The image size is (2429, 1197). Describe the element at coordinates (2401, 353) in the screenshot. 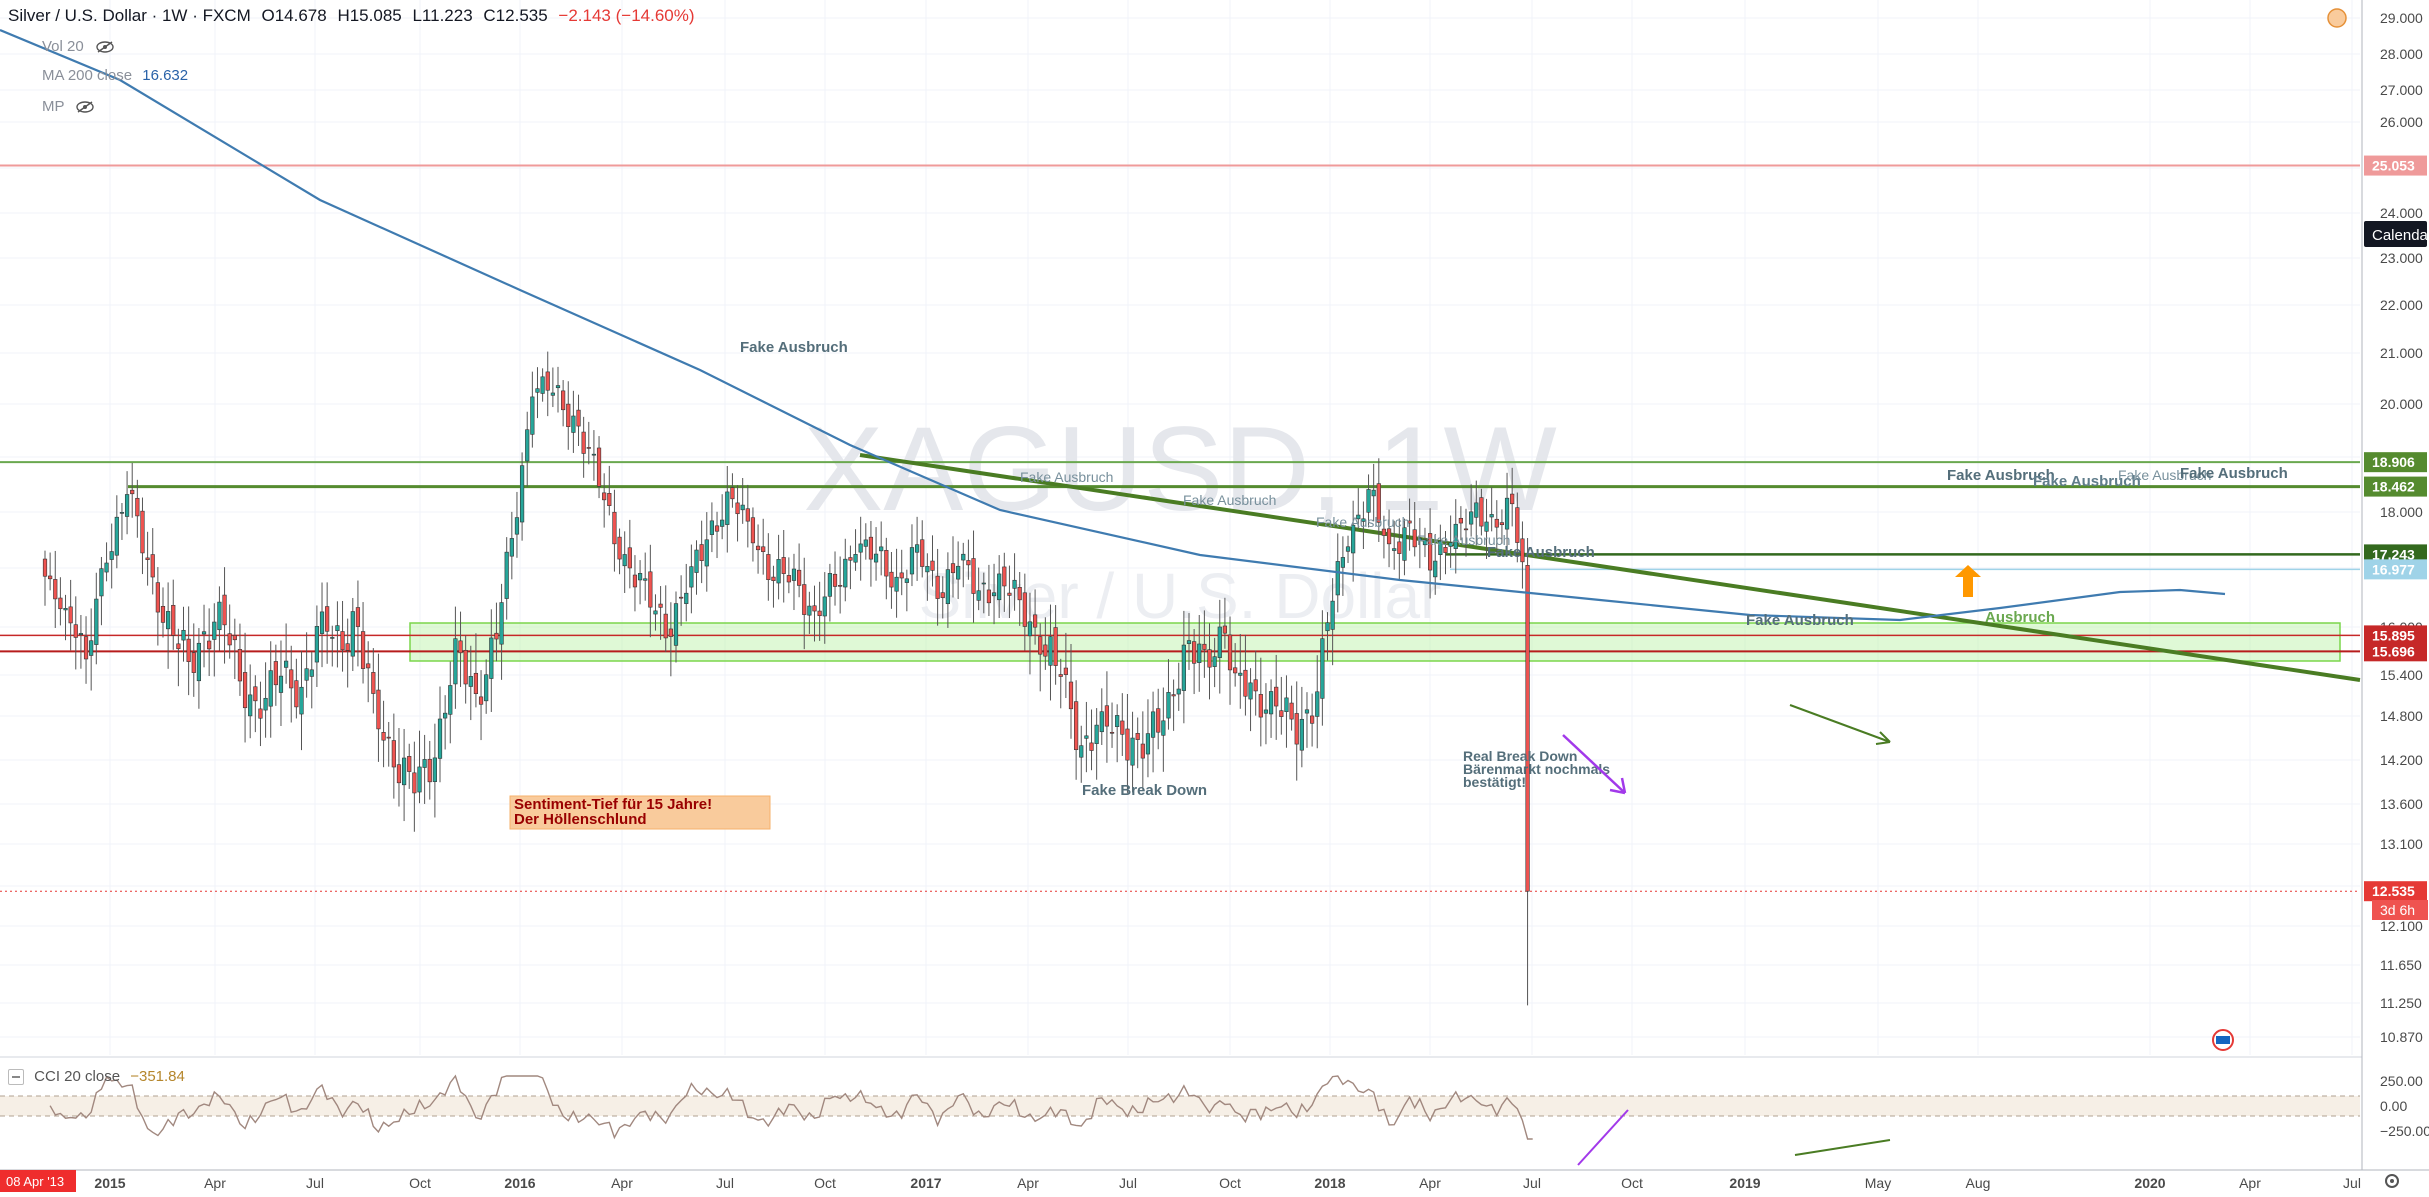

I see `price-tick-label: 21.000` at that location.